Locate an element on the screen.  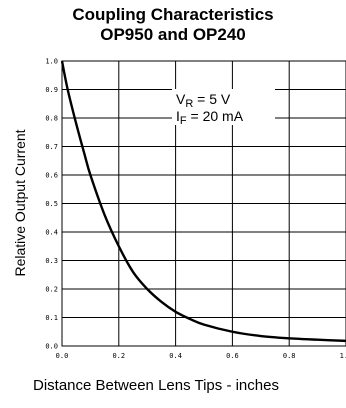
annotation-vr-sub: R is located at coordinates (189, 104).